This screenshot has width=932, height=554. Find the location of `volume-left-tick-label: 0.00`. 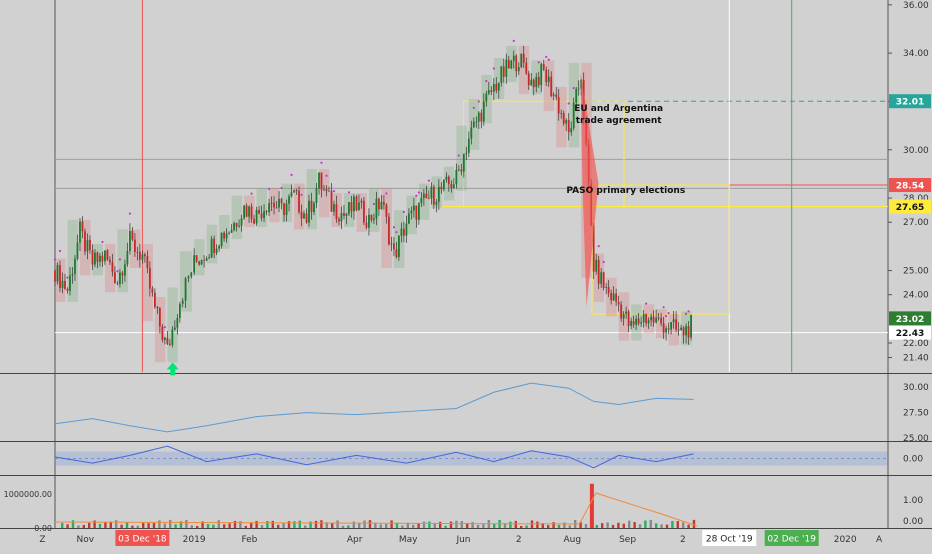

volume-left-tick-label: 0.00 is located at coordinates (43, 528).